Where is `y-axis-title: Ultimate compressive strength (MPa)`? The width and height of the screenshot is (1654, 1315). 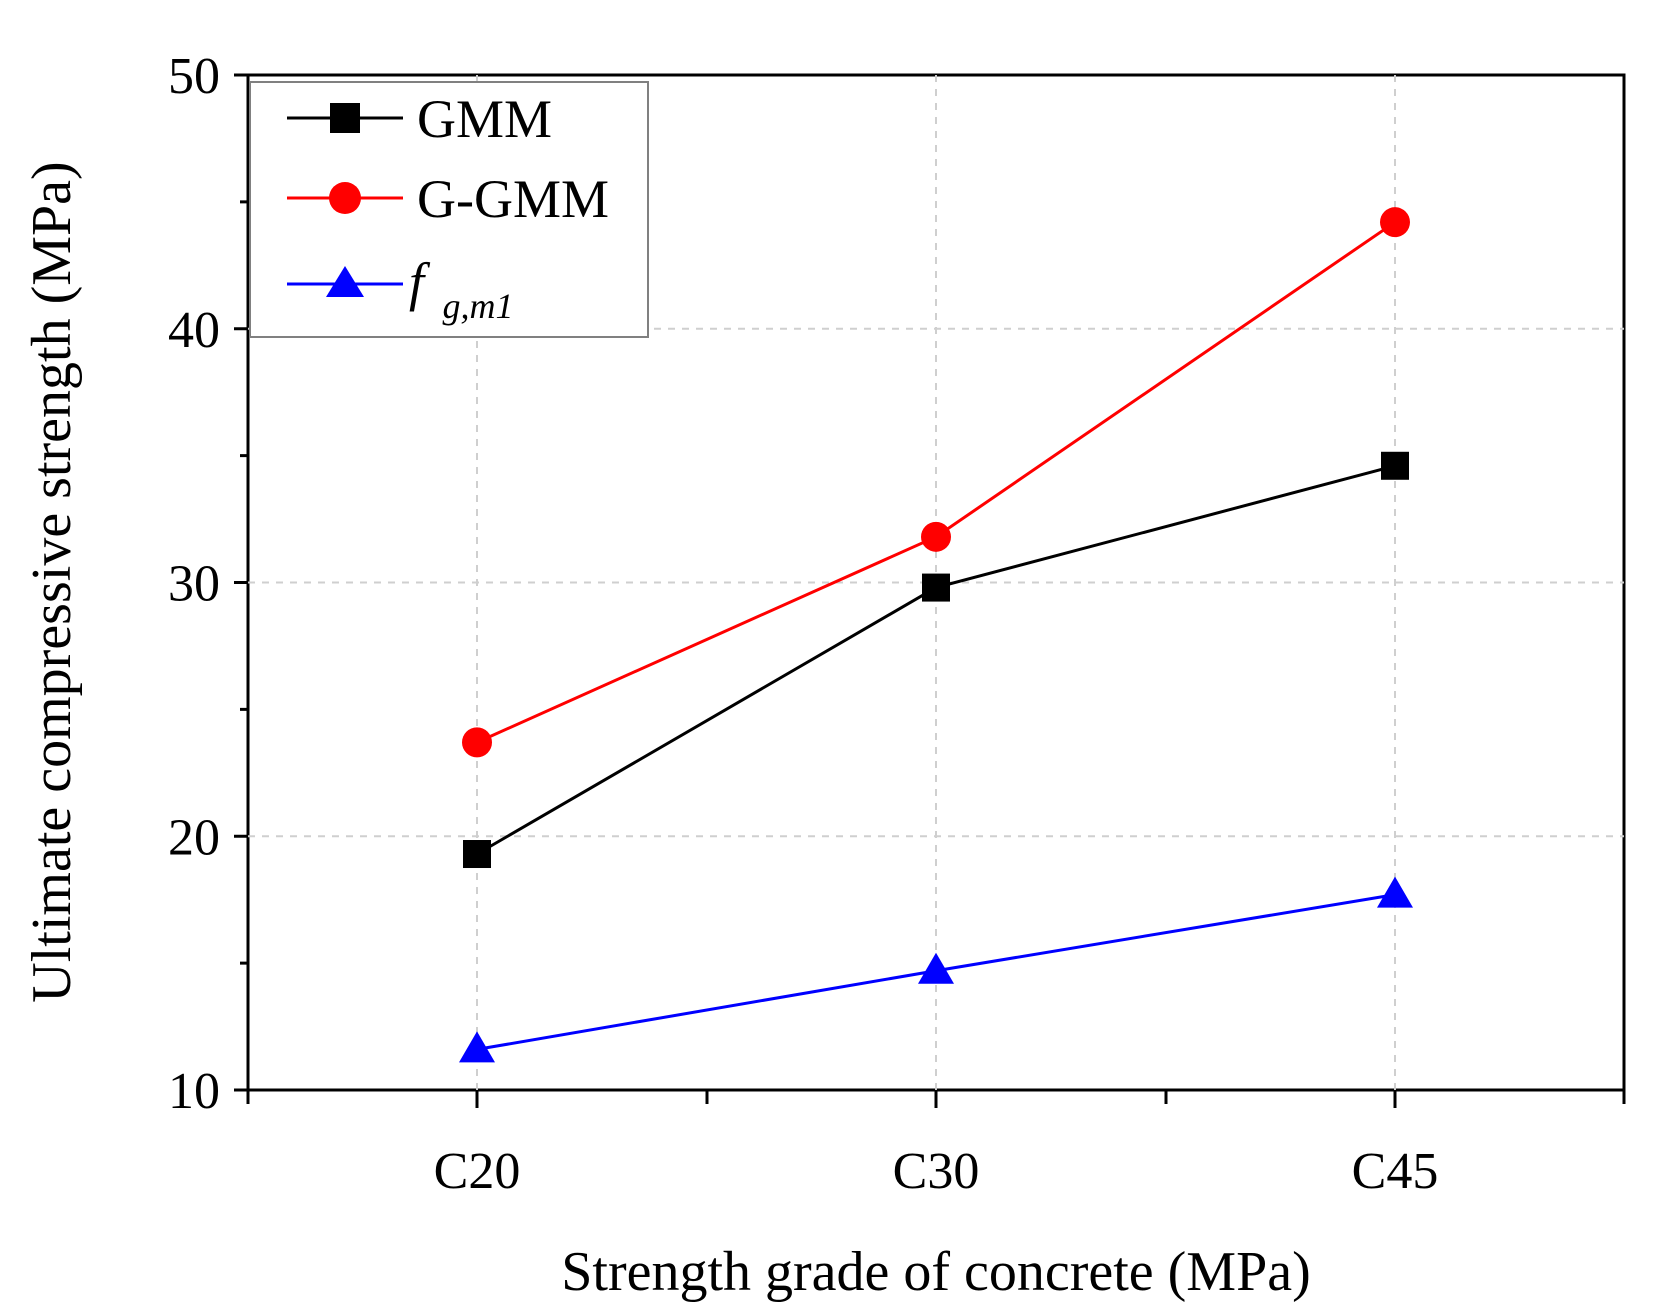 y-axis-title: Ultimate compressive strength (MPa) is located at coordinates (52, 581).